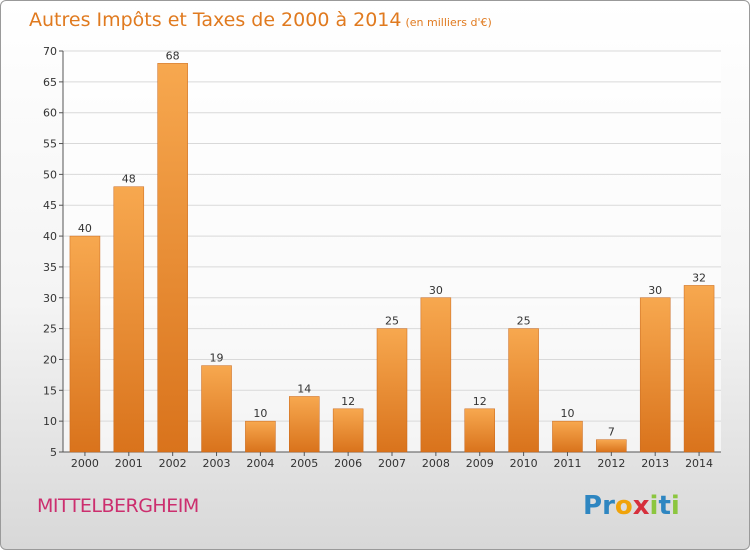 This screenshot has width=750, height=550. What do you see at coordinates (593, 506) in the screenshot?
I see `logo-letter: P` at bounding box center [593, 506].